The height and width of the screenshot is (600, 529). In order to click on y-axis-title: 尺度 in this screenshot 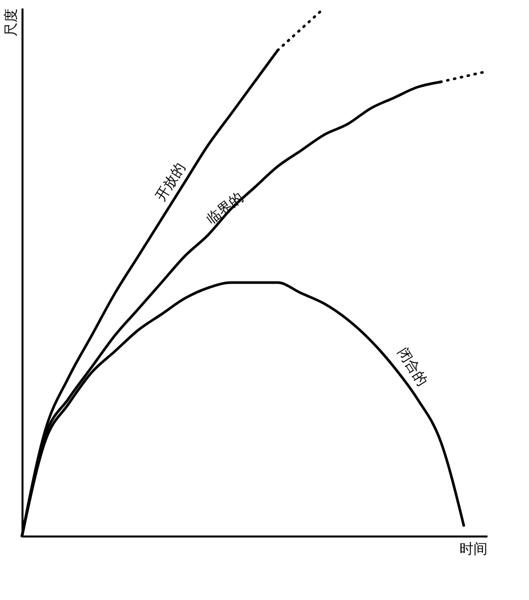, I will do `click(12, 22)`.